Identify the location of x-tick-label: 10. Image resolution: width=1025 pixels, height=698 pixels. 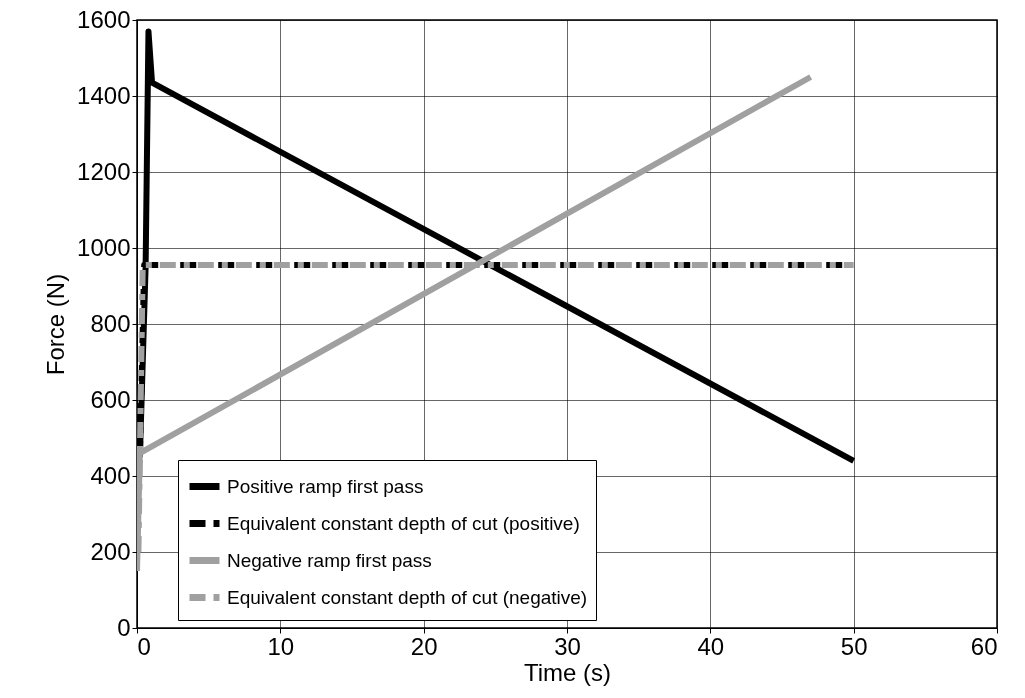
(281, 646).